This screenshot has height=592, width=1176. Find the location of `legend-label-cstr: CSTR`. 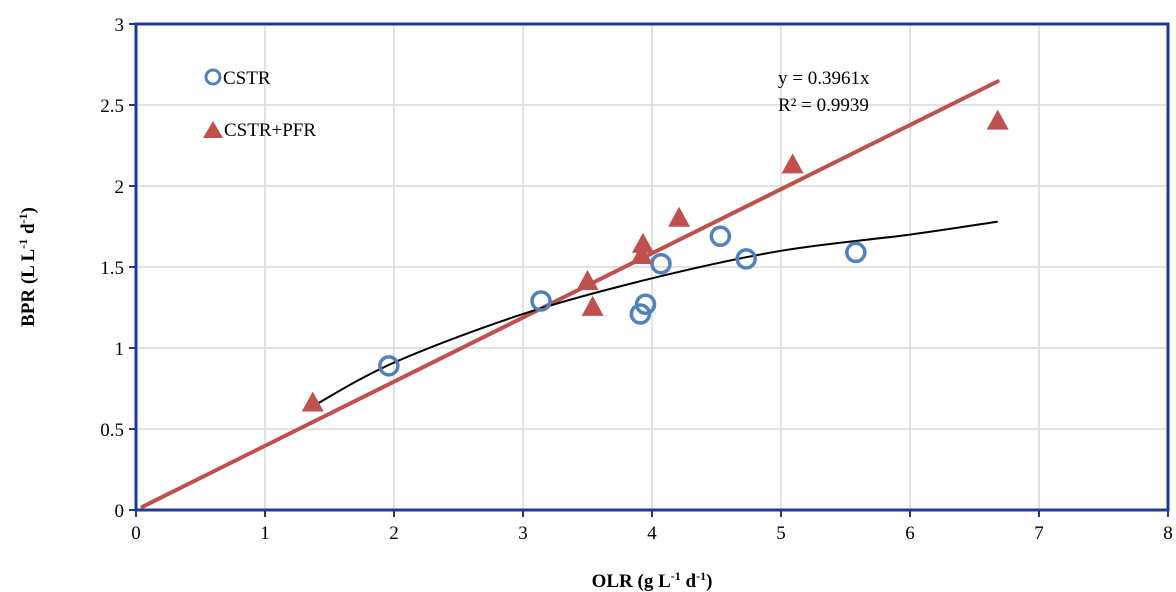

legend-label-cstr: CSTR is located at coordinates (247, 78).